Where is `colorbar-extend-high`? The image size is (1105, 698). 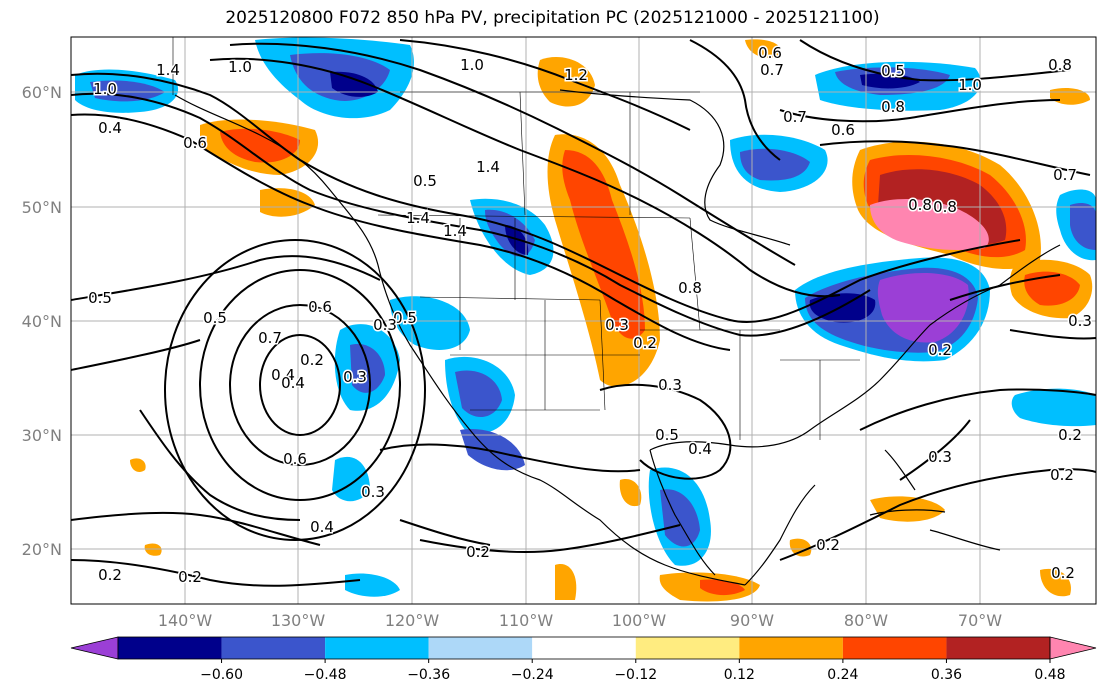 colorbar-extend-high is located at coordinates (1073, 648).